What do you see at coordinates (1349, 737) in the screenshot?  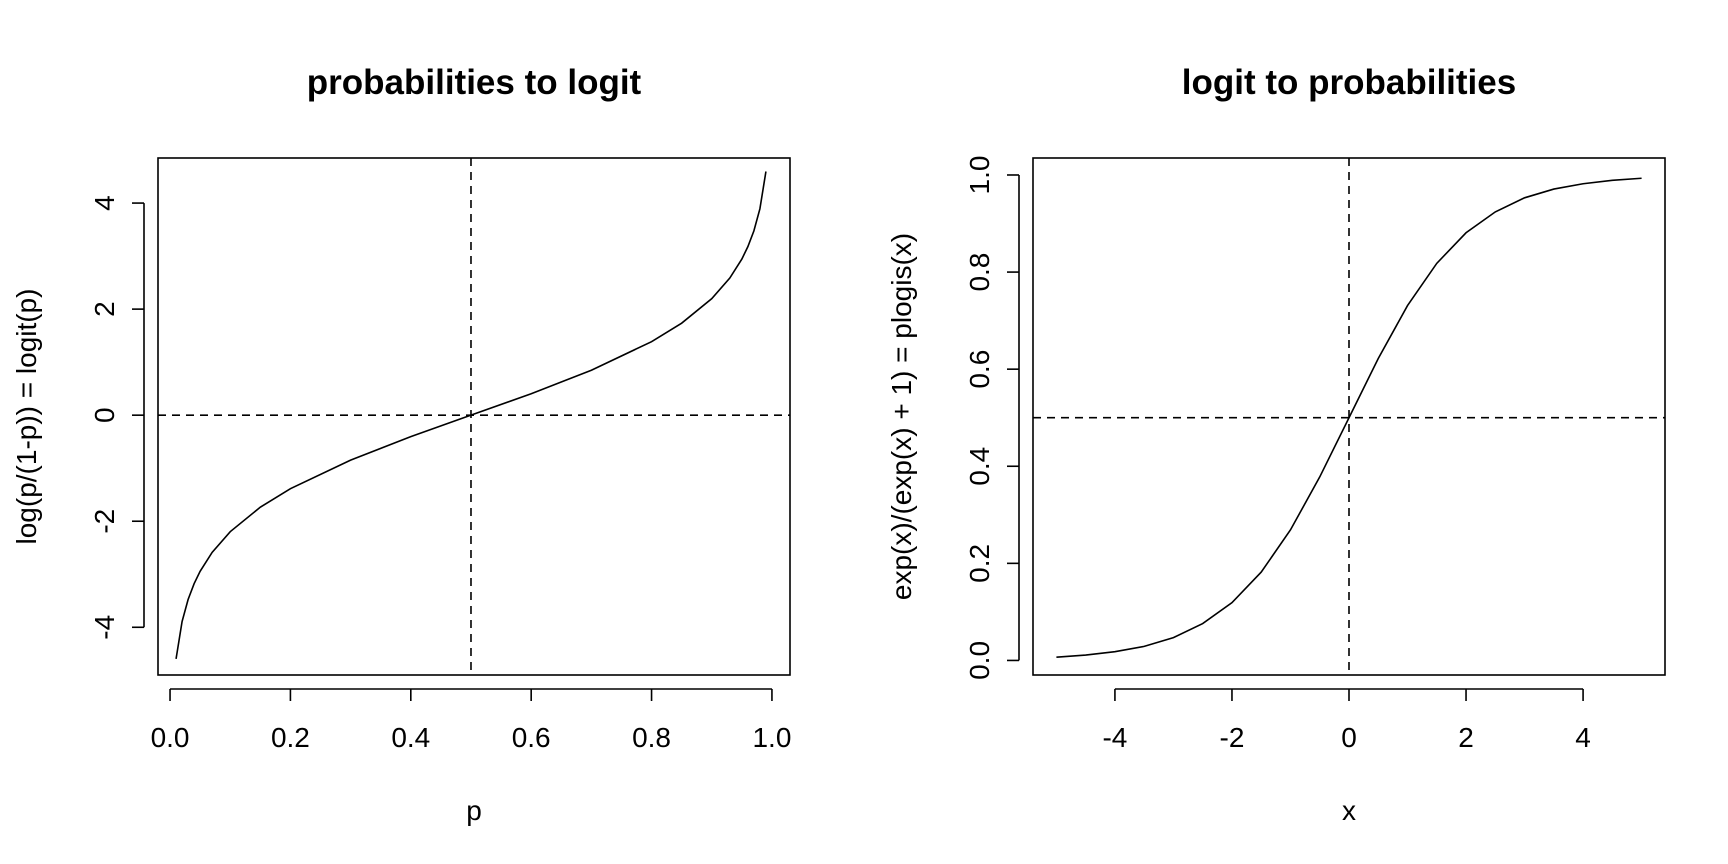 I see `x-tick-label: 0` at bounding box center [1349, 737].